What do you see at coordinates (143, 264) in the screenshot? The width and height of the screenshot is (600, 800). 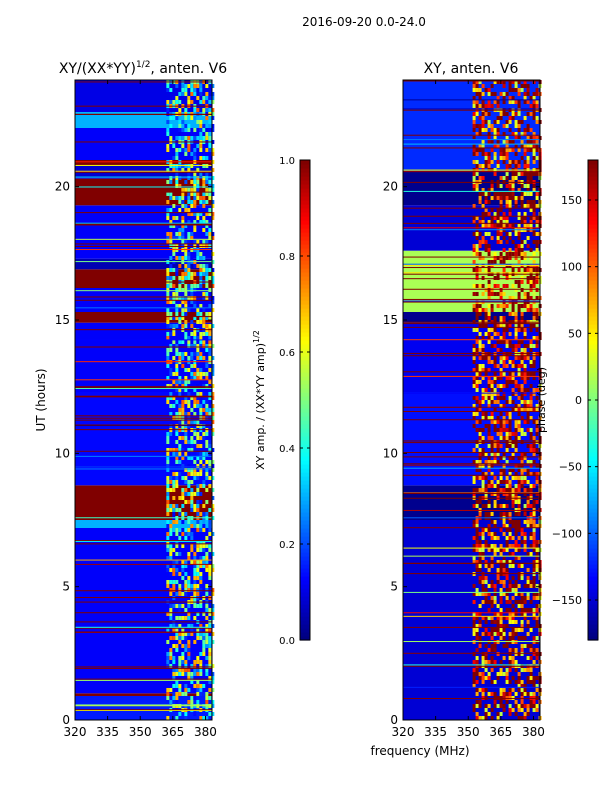 I see `heatmap-band` at bounding box center [143, 264].